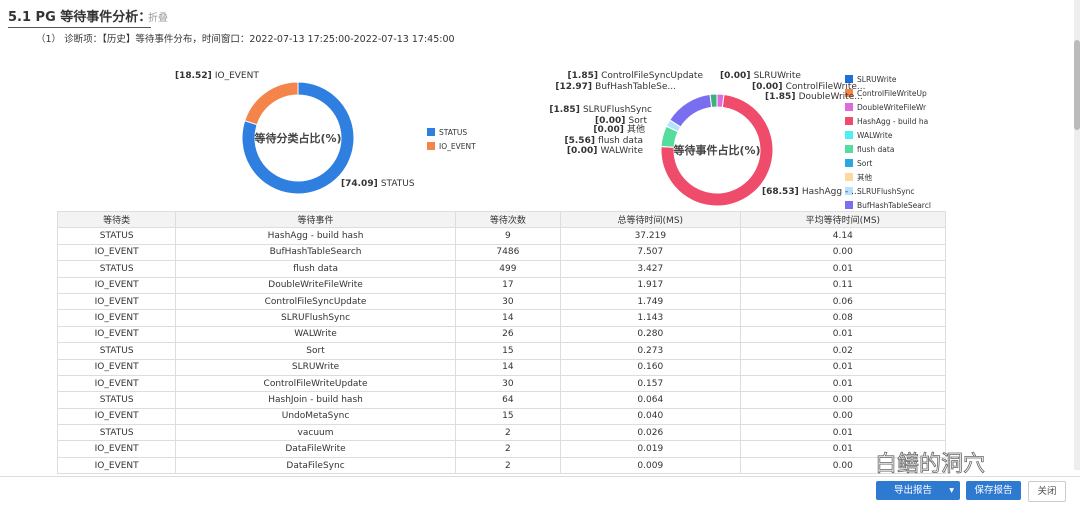 The width and height of the screenshot is (1080, 510). What do you see at coordinates (315, 433) in the screenshot?
I see `table-cell: vacuum` at bounding box center [315, 433].